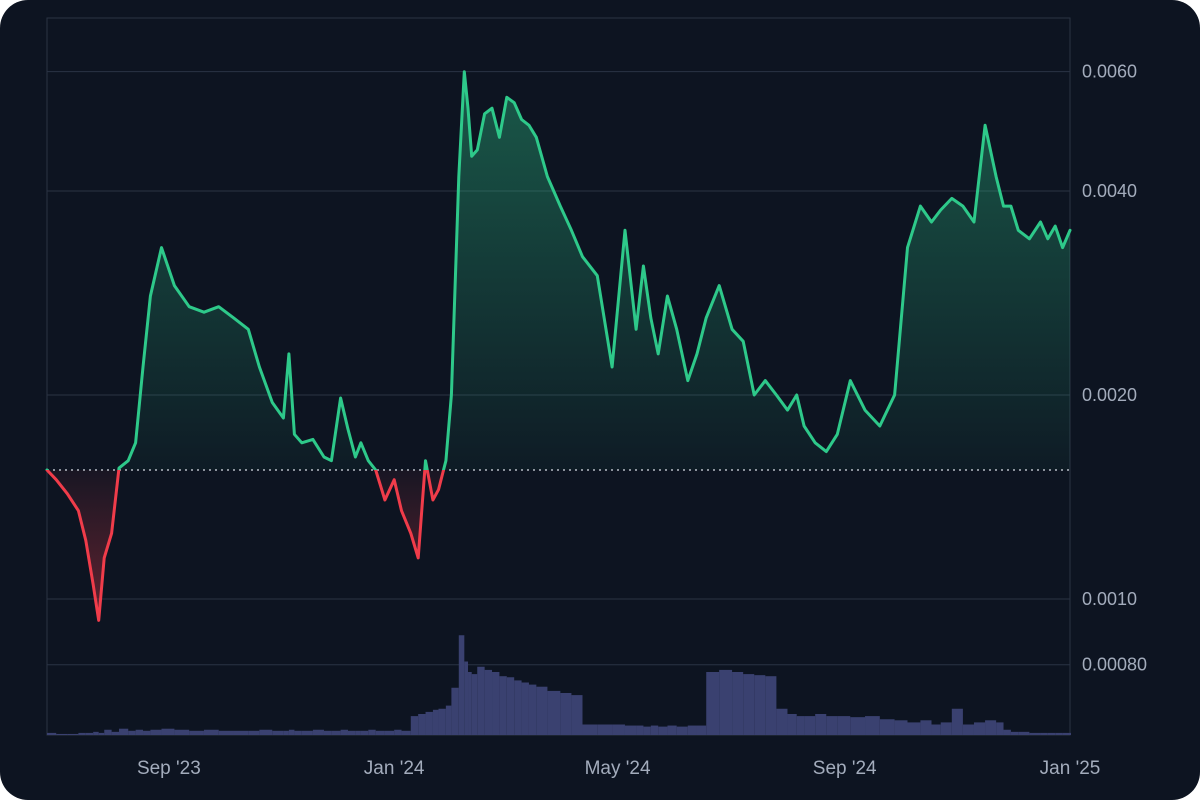 The width and height of the screenshot is (1200, 800). I want to click on x-tick-label: Sep '24, so click(845, 768).